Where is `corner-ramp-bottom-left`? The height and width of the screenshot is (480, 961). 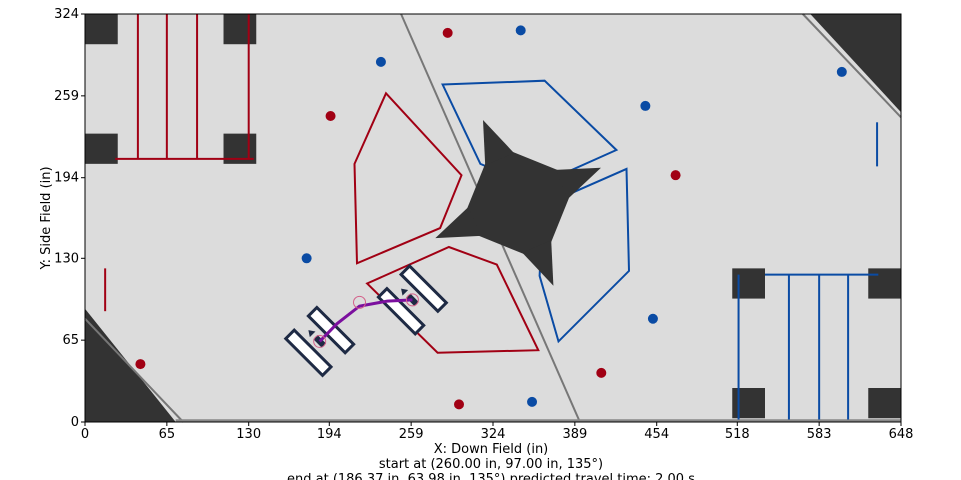
corner-ramp-bottom-left is located at coordinates (130, 365).